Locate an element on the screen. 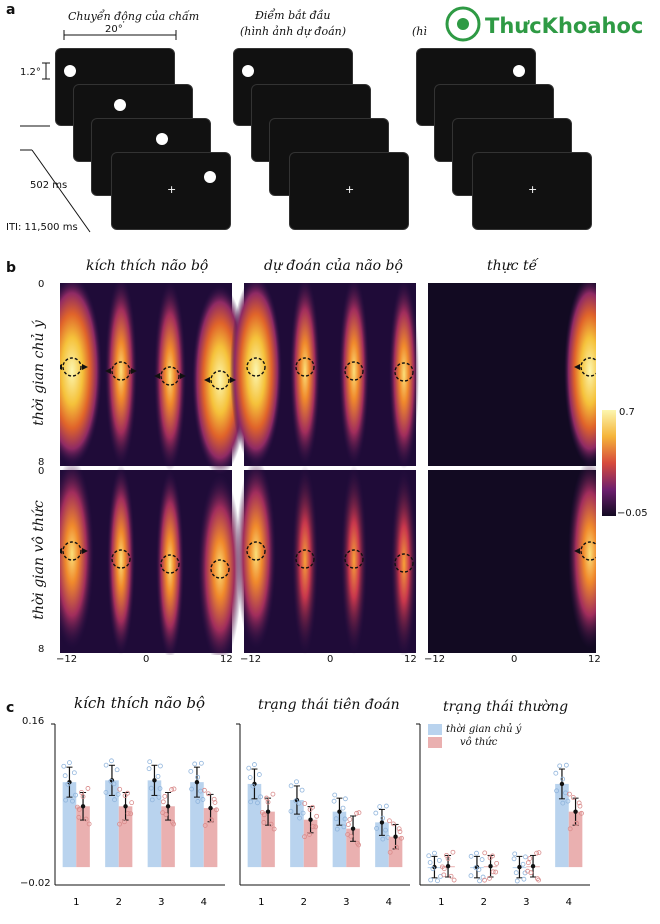  legend-item-2: vô thức is located at coordinates (474, 742).